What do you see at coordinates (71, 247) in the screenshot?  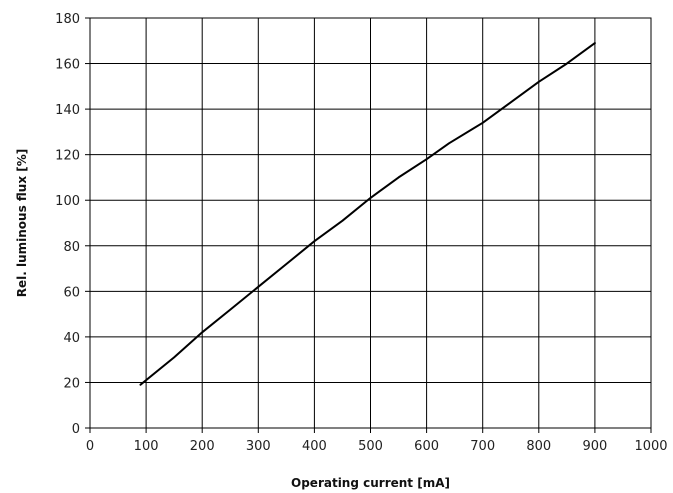 I see `y-tick-label: 80` at bounding box center [71, 247].